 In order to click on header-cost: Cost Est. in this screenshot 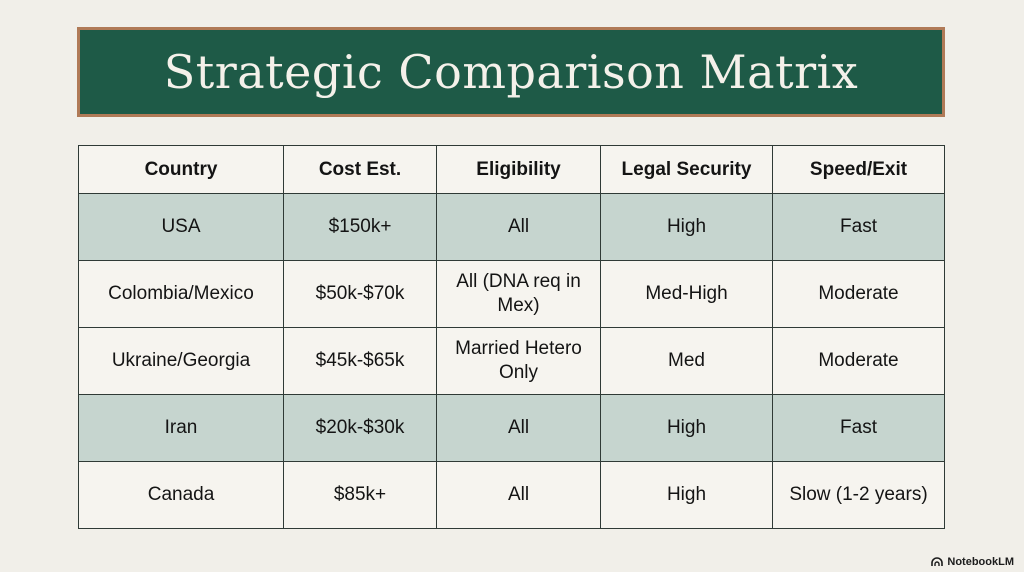, I will do `click(360, 169)`.